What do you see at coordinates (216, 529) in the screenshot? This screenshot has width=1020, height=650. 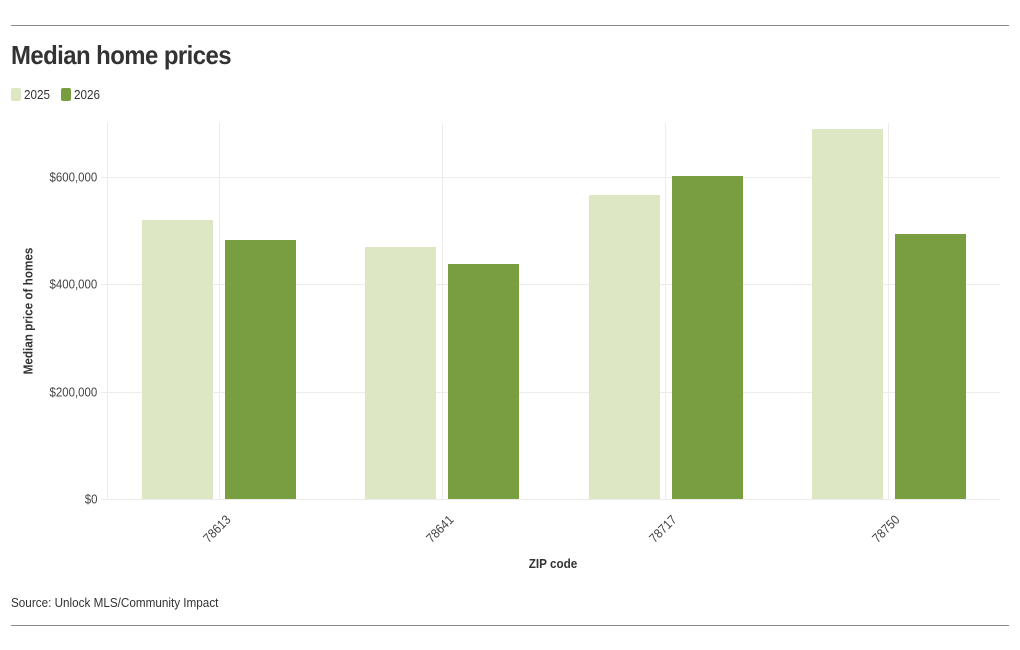 I see `x-tick-label: 78613` at bounding box center [216, 529].